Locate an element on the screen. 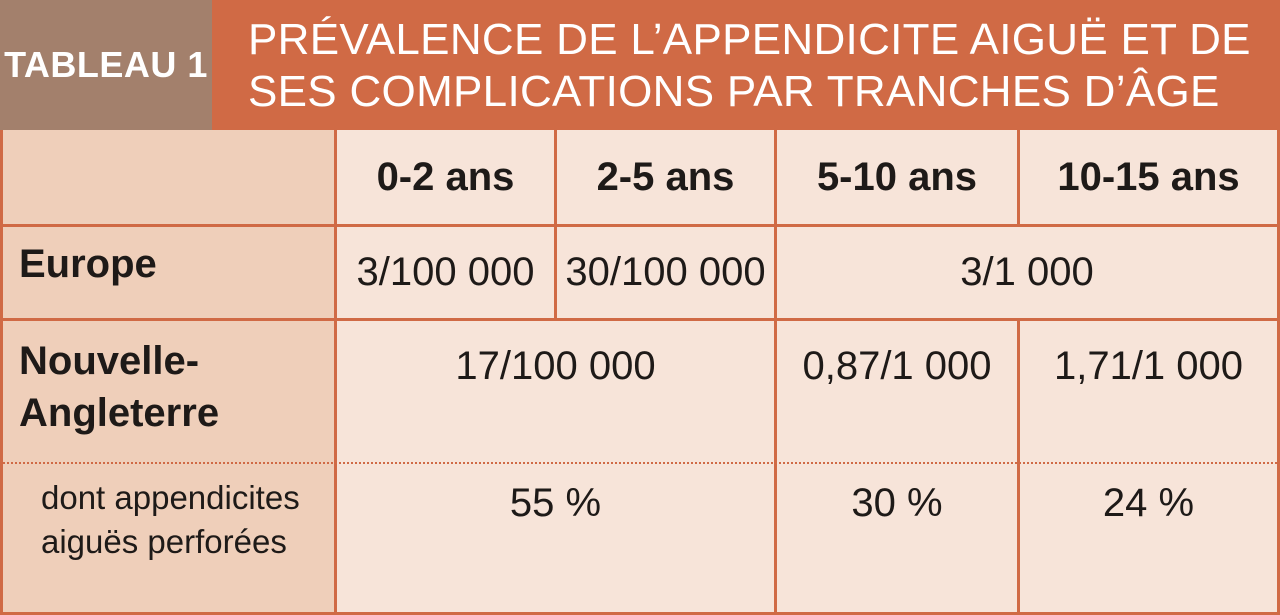 The width and height of the screenshot is (1280, 615). subrow-label-line-2: aiguës perforées is located at coordinates (164, 541).